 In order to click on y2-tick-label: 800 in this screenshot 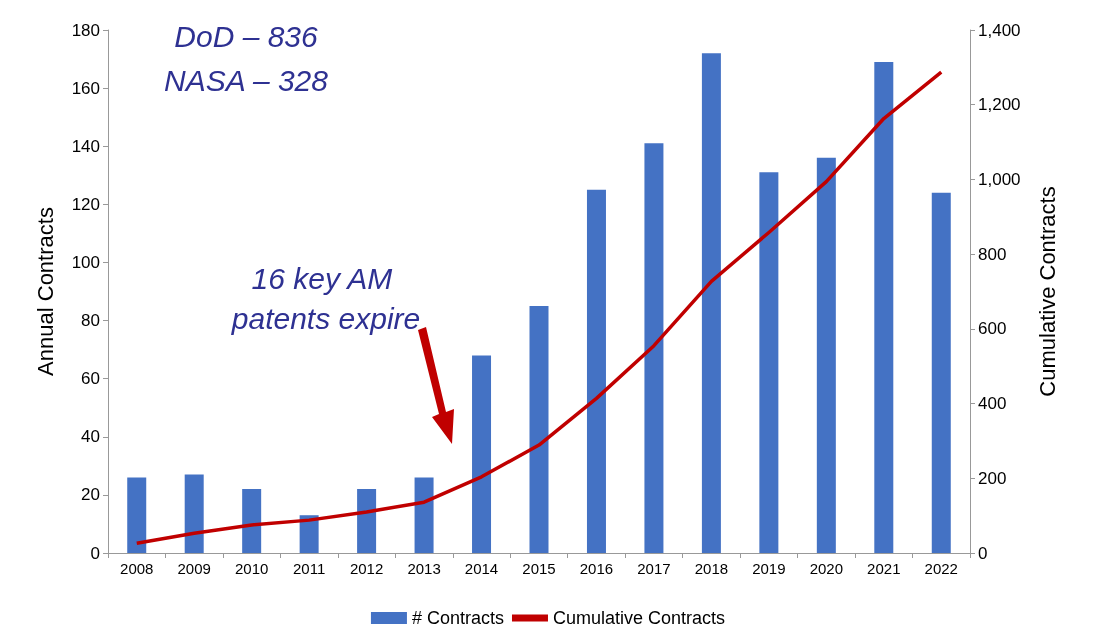, I will do `click(992, 254)`.